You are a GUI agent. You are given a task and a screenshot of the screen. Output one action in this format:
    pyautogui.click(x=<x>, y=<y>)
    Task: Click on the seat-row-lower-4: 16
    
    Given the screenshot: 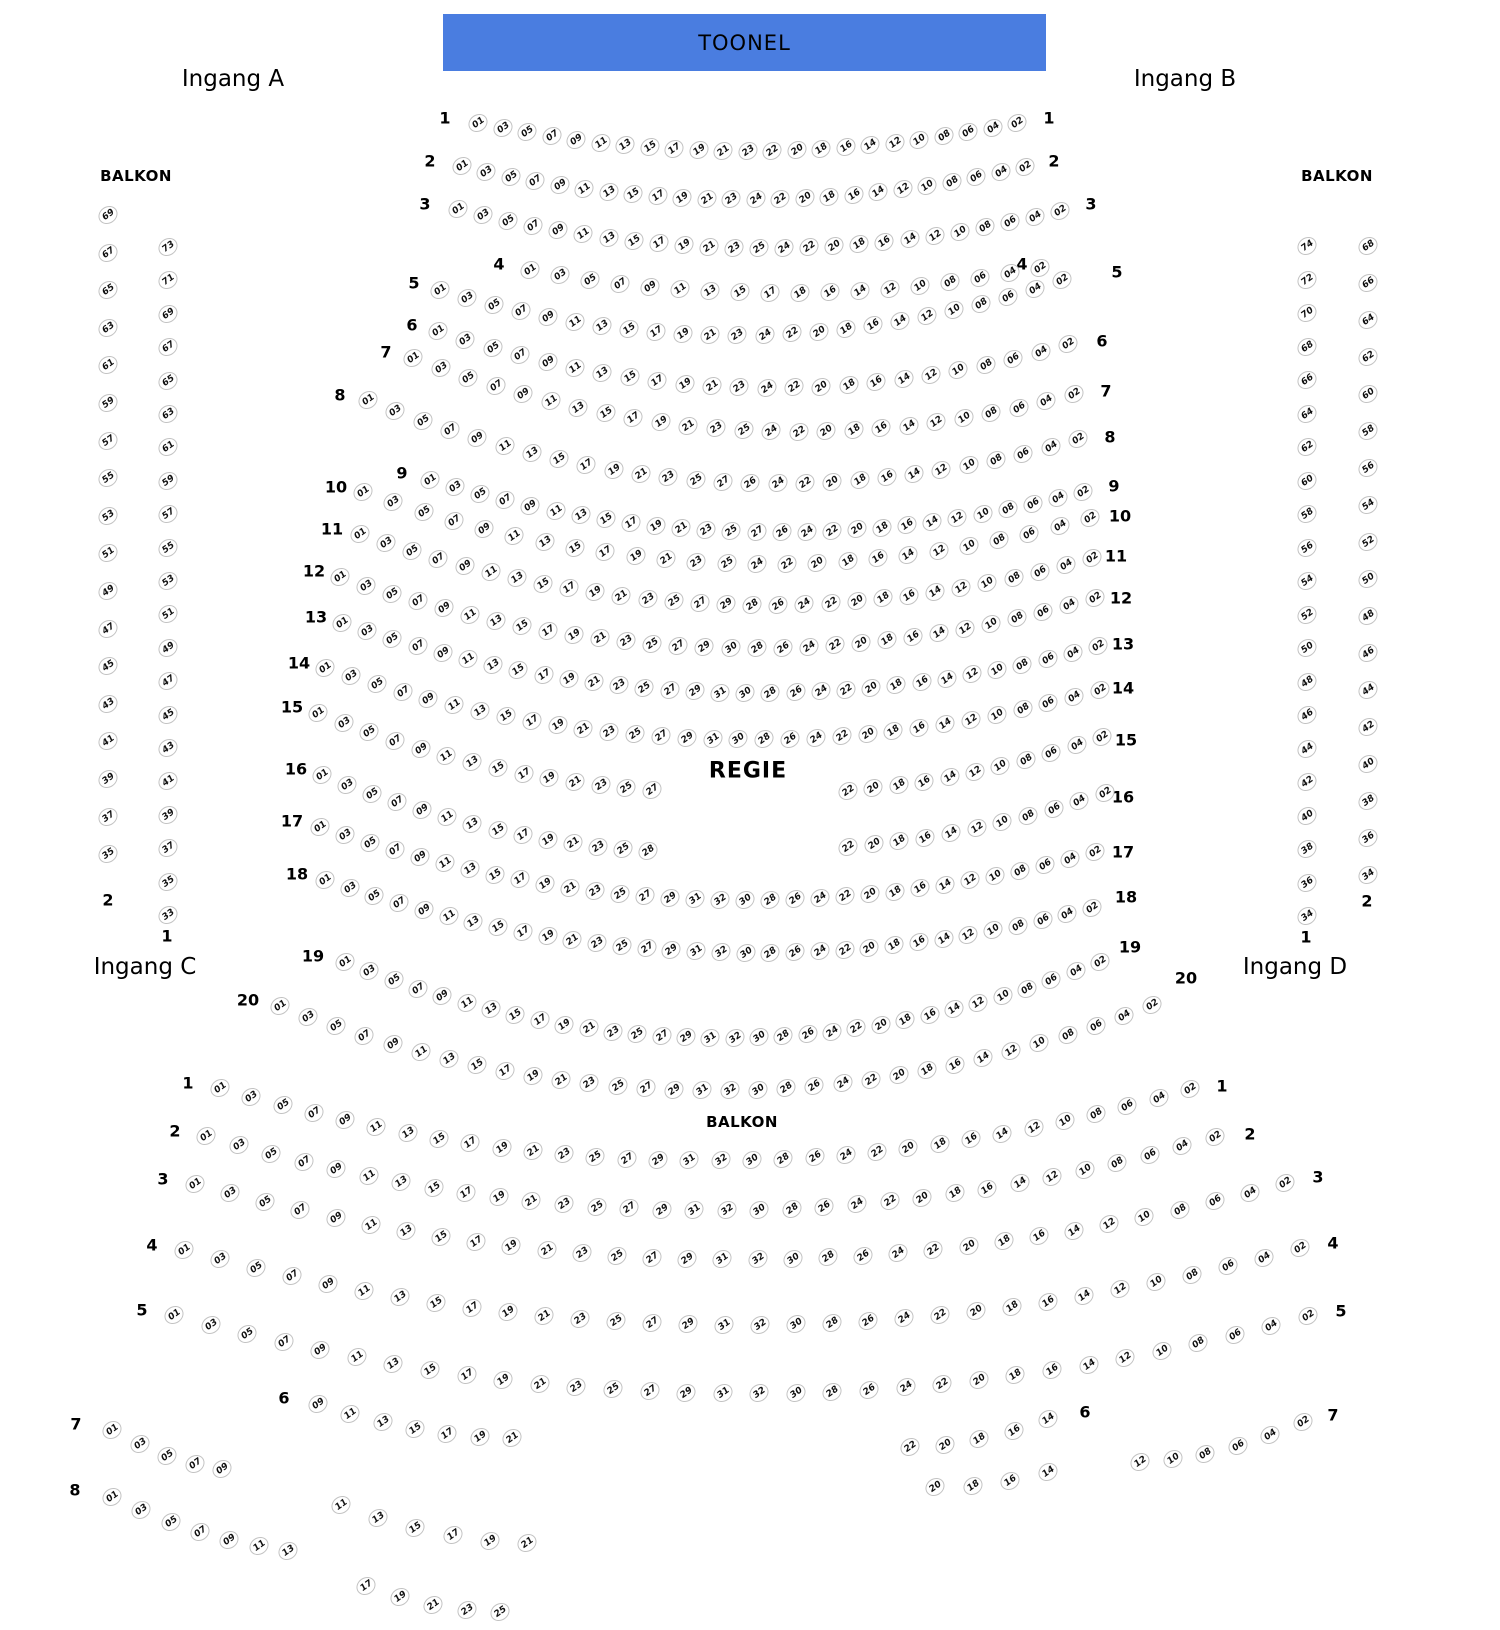 What is the action you would take?
    pyautogui.click(x=1048, y=1301)
    